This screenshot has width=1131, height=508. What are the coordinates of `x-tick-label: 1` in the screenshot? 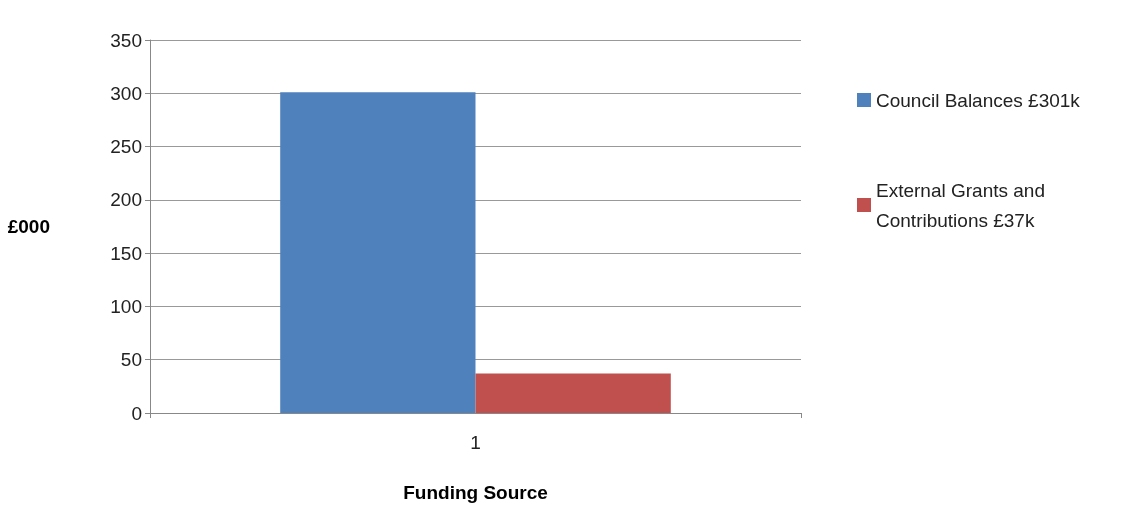 It's located at (475, 442).